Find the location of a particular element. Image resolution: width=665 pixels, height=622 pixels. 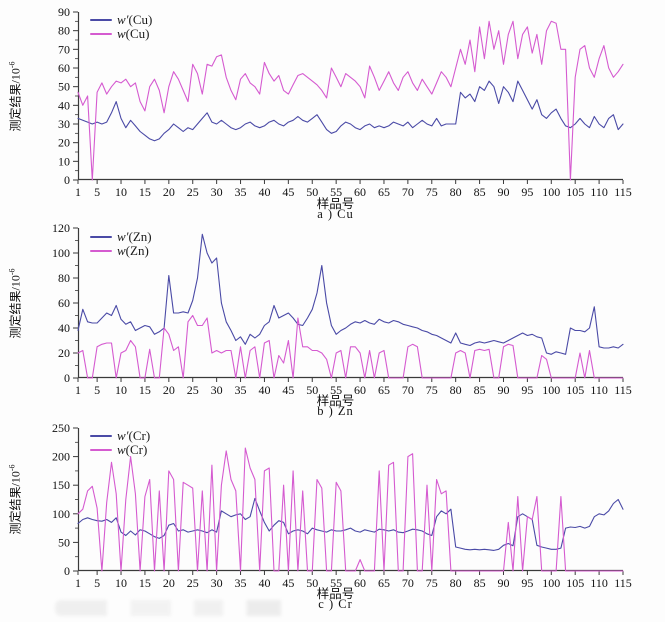

svg-text: 45 is located at coordinates (288, 192).